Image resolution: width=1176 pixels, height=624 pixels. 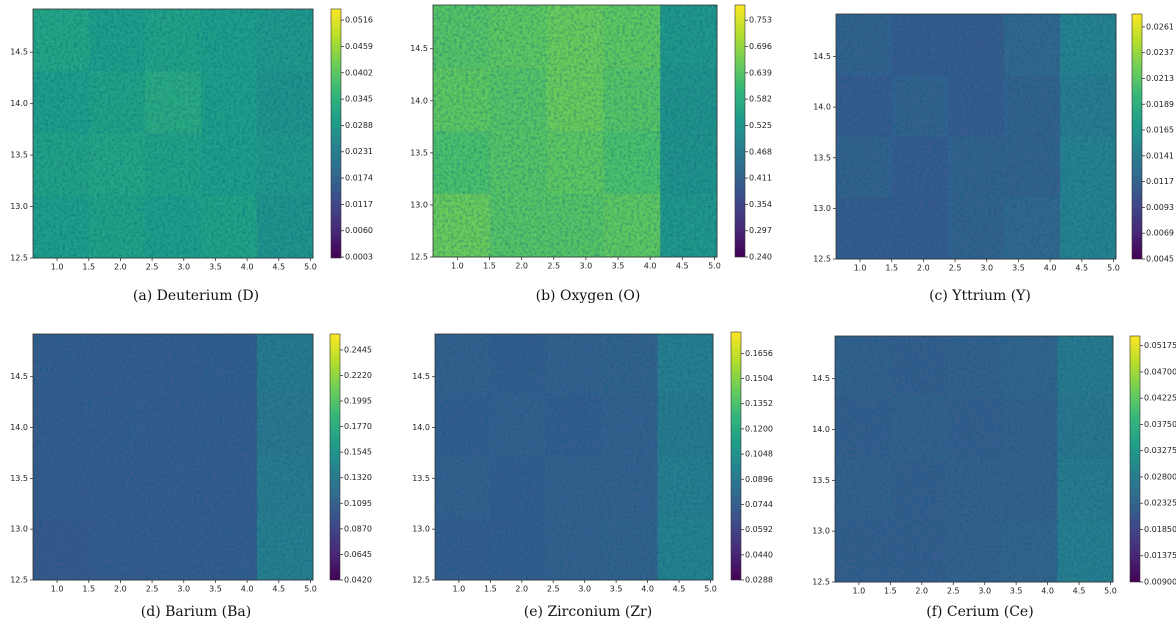 I want to click on colorbar-tick-label: 0.0237, so click(x=1160, y=52).